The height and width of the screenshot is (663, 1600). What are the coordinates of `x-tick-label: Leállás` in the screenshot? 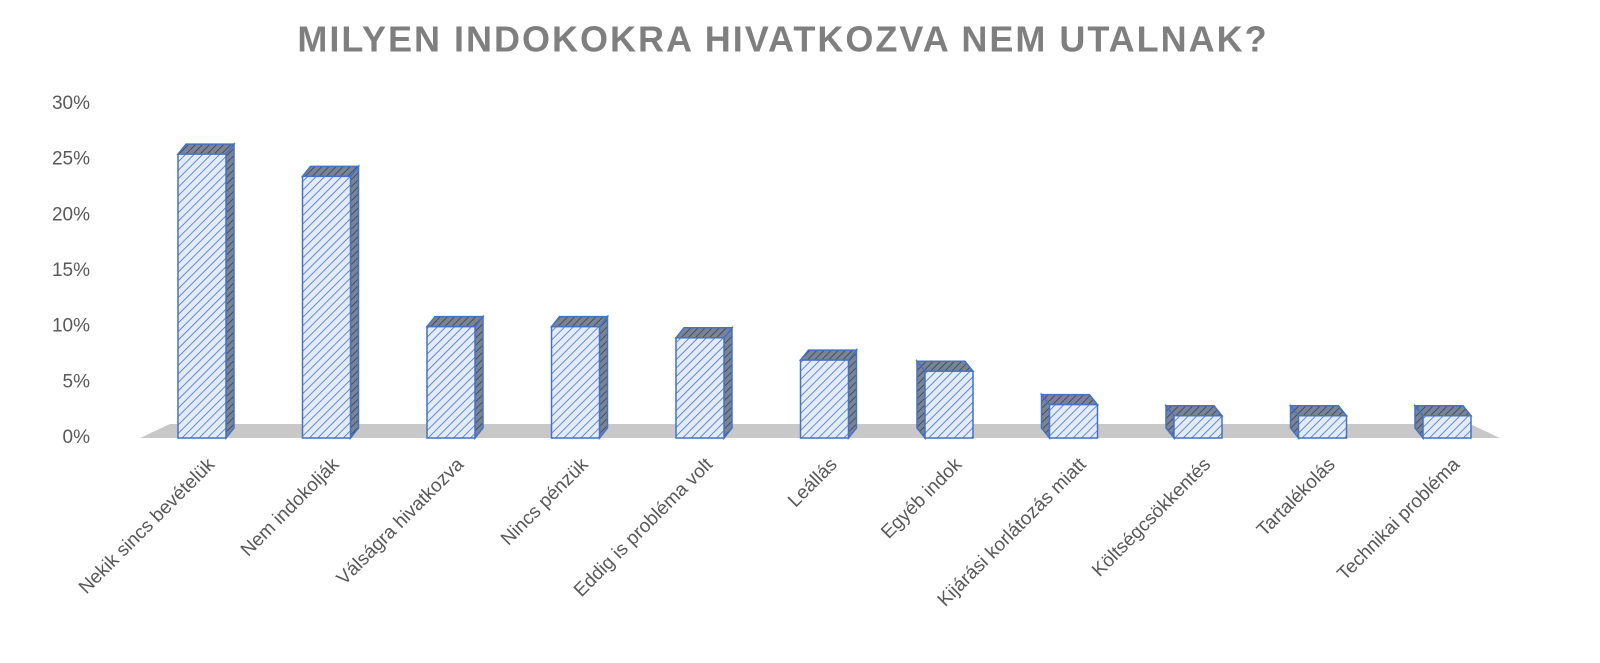 It's located at (812, 482).